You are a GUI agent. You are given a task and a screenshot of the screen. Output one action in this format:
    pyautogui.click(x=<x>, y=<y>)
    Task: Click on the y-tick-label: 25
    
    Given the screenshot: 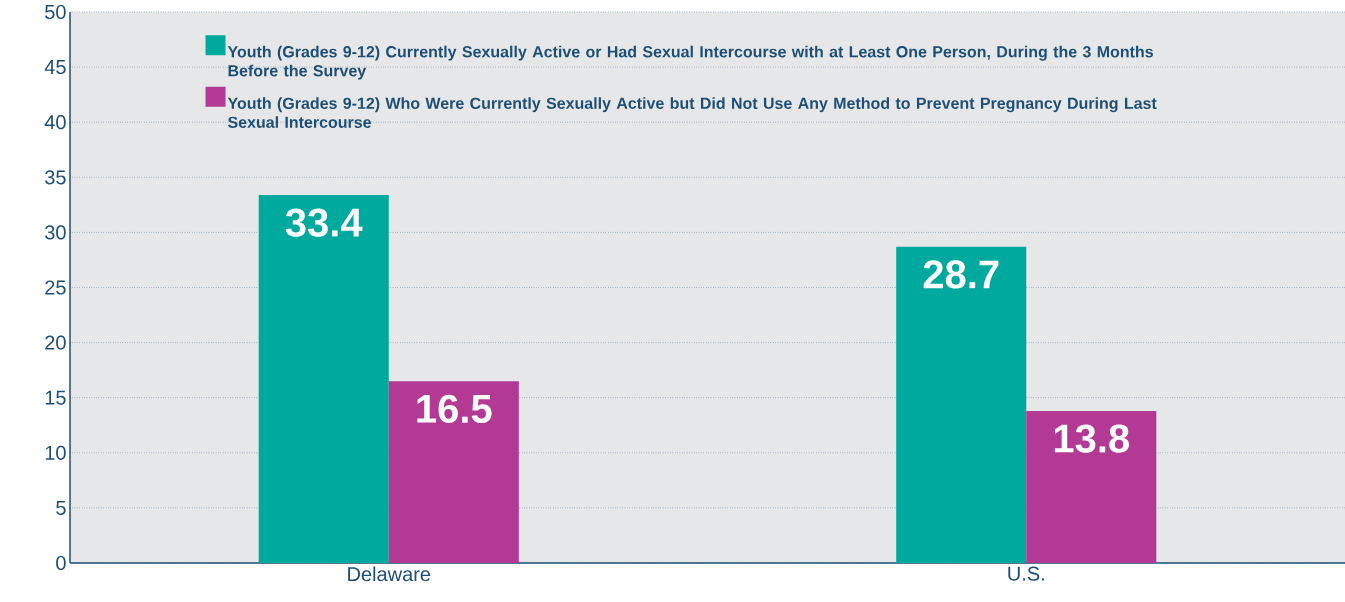 What is the action you would take?
    pyautogui.click(x=55, y=287)
    